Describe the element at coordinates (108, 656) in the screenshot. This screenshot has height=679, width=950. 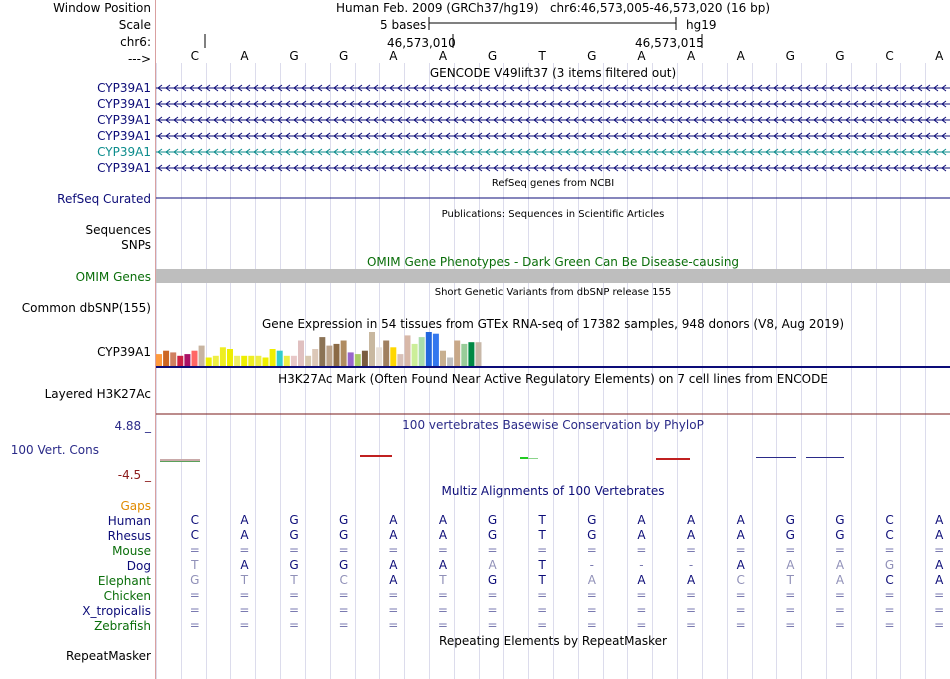
I see `repeatmasker-track-label: RepeatMasker` at that location.